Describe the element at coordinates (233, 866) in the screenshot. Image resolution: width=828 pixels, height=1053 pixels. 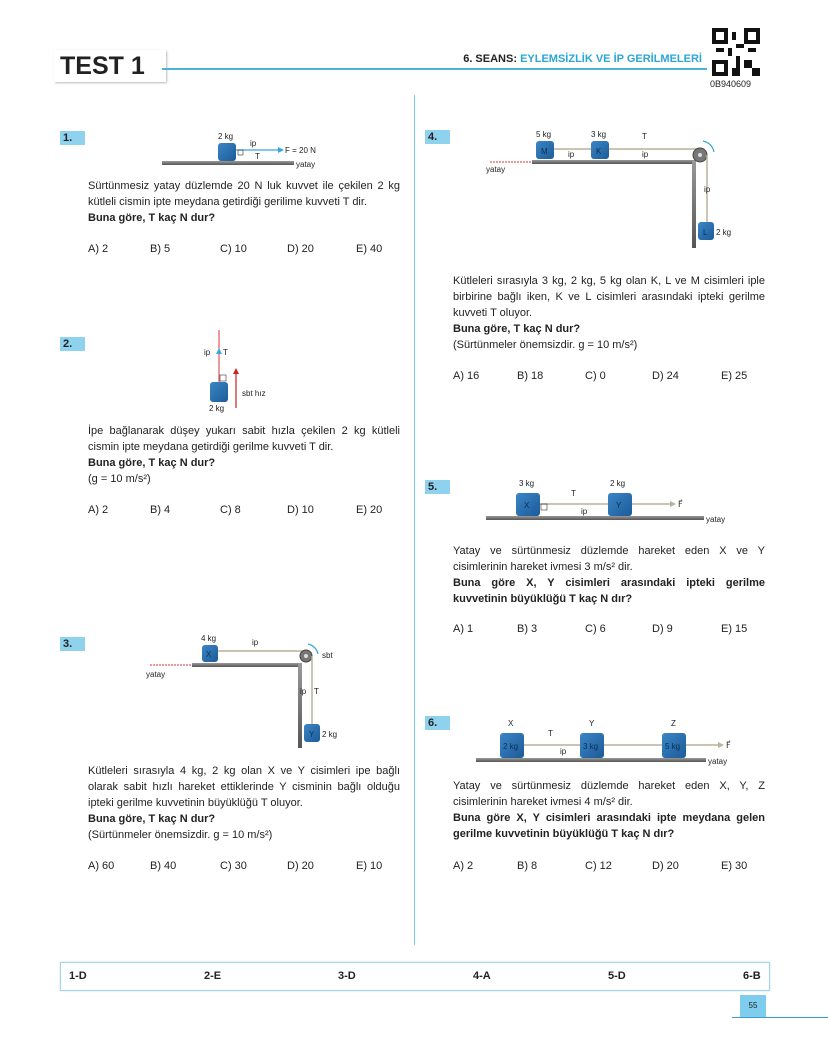
I see `option-c: C) 30` at that location.